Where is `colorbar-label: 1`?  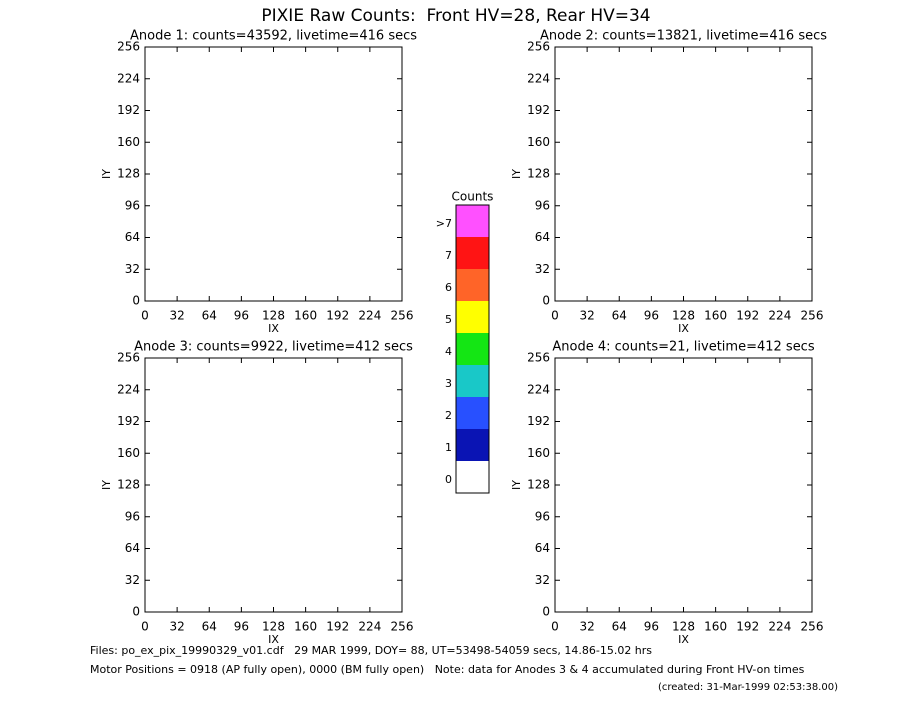 colorbar-label: 1 is located at coordinates (448, 447).